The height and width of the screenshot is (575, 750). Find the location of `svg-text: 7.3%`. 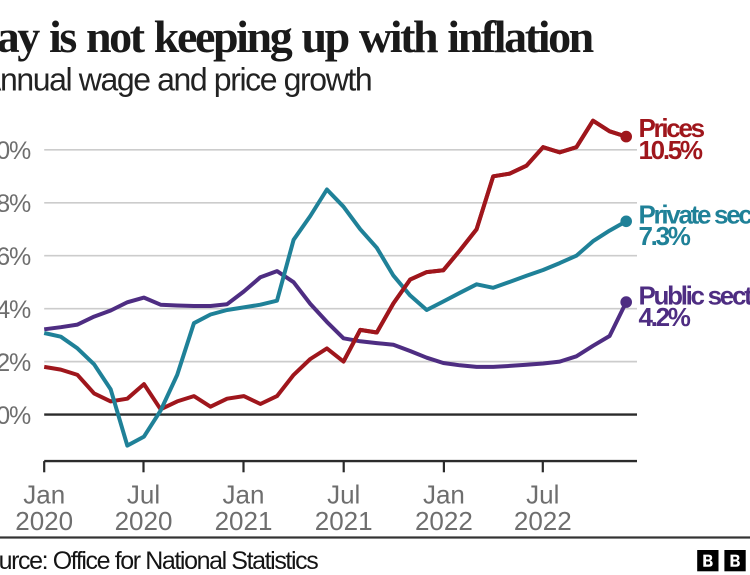

svg-text: 7.3% is located at coordinates (665, 236).